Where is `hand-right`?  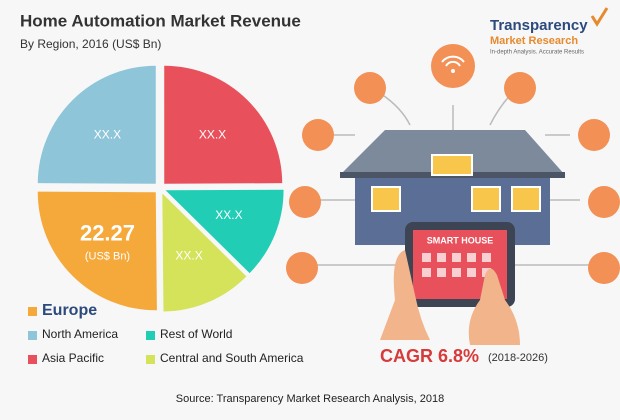 hand-right is located at coordinates (494, 306).